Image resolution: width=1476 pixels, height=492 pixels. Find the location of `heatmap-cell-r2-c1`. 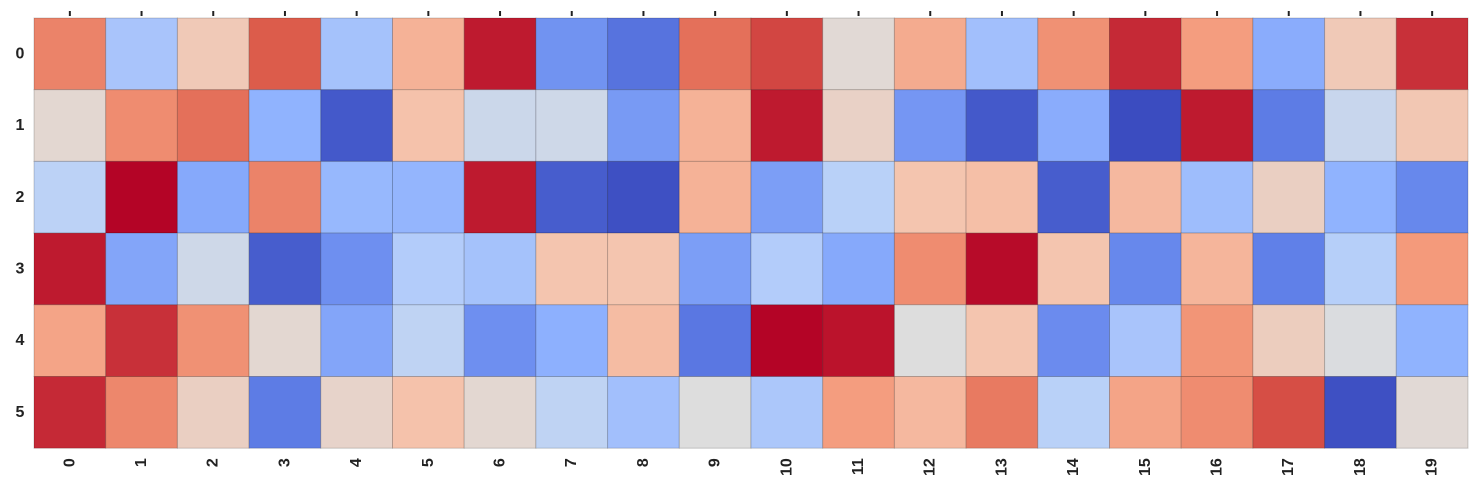

heatmap-cell-r2-c1 is located at coordinates (141, 197).